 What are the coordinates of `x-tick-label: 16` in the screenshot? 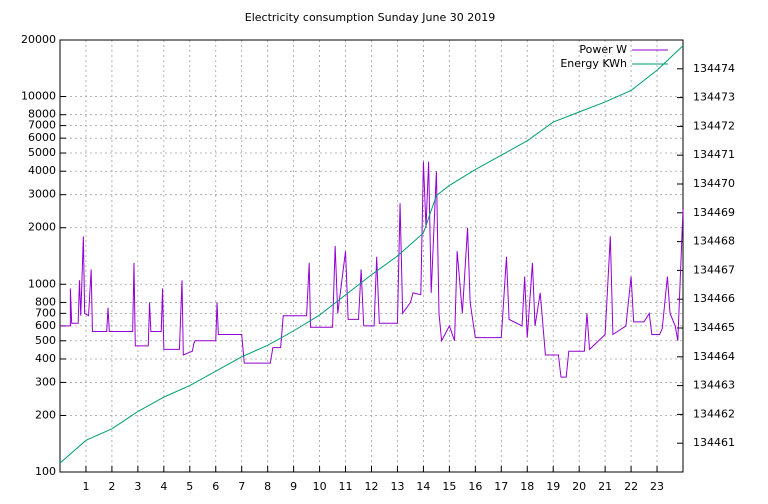 It's located at (475, 486).